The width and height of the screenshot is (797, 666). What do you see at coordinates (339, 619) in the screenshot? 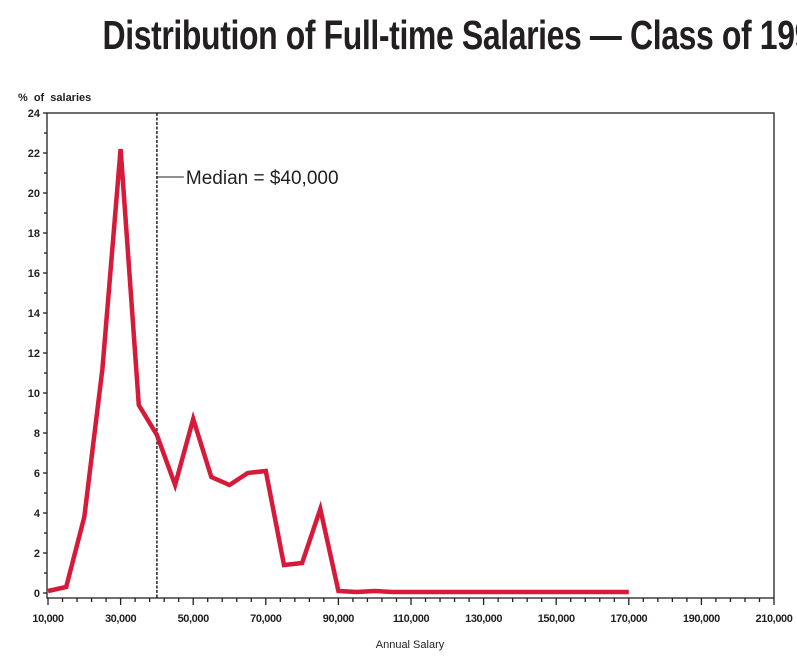
I see `x-tick-label: 90,000` at bounding box center [339, 619].